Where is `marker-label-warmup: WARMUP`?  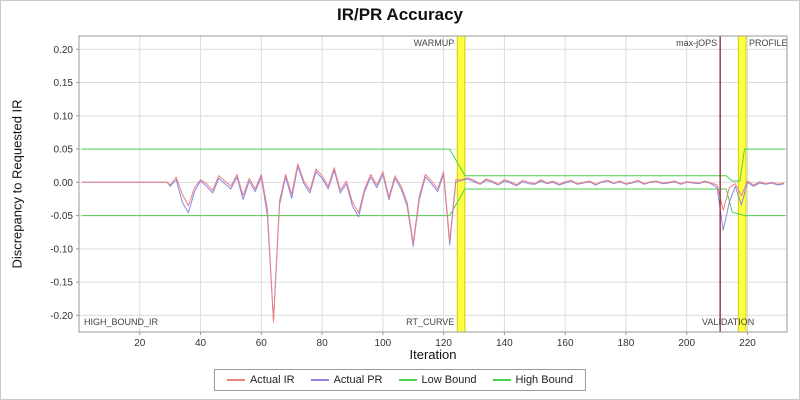
marker-label-warmup: WARMUP is located at coordinates (434, 43).